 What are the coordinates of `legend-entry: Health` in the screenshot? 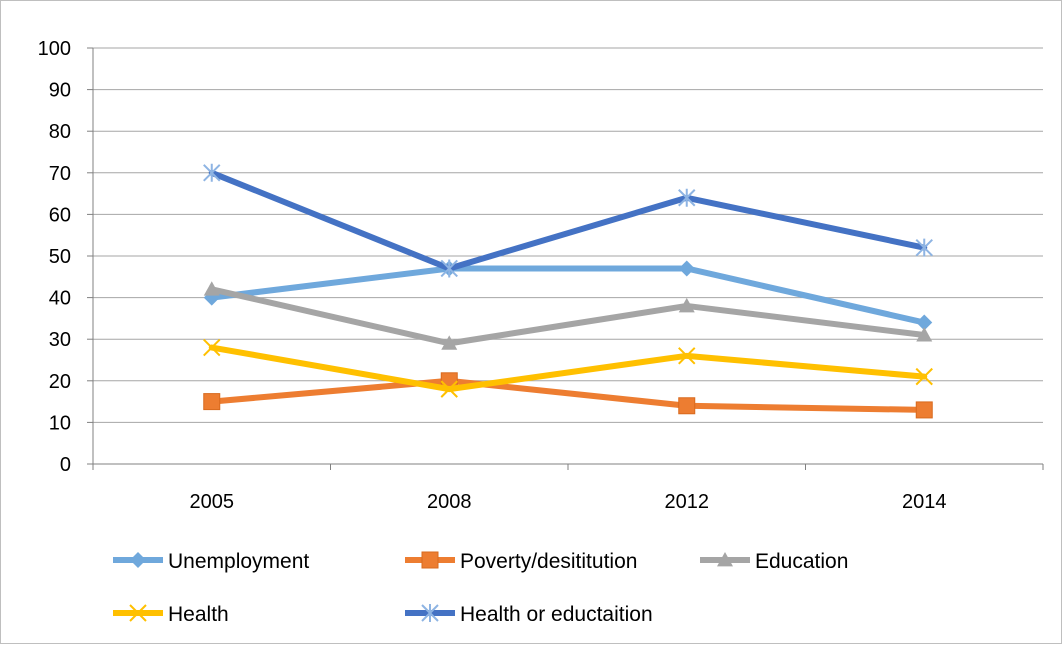 It's located at (171, 614).